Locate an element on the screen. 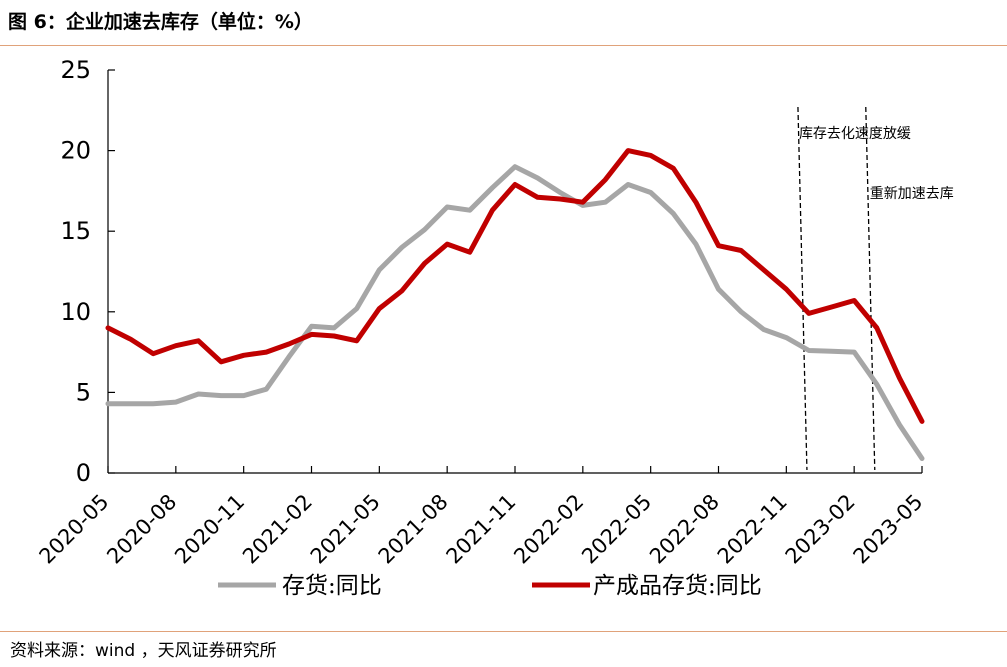  y-tick-label: 0 is located at coordinates (83, 473).